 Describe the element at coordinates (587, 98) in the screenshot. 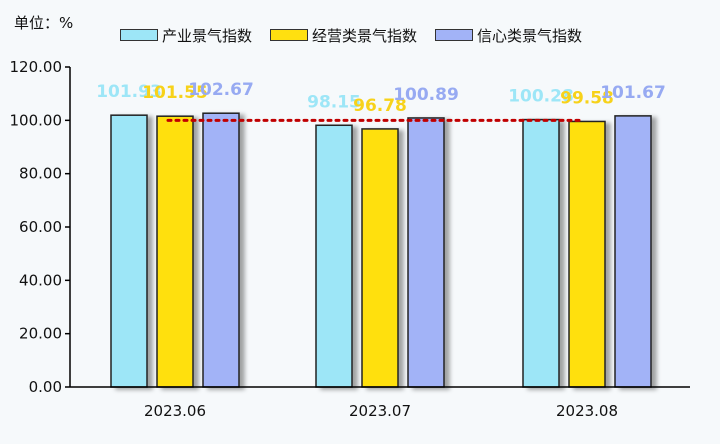

I see `data-label: 99.58` at that location.